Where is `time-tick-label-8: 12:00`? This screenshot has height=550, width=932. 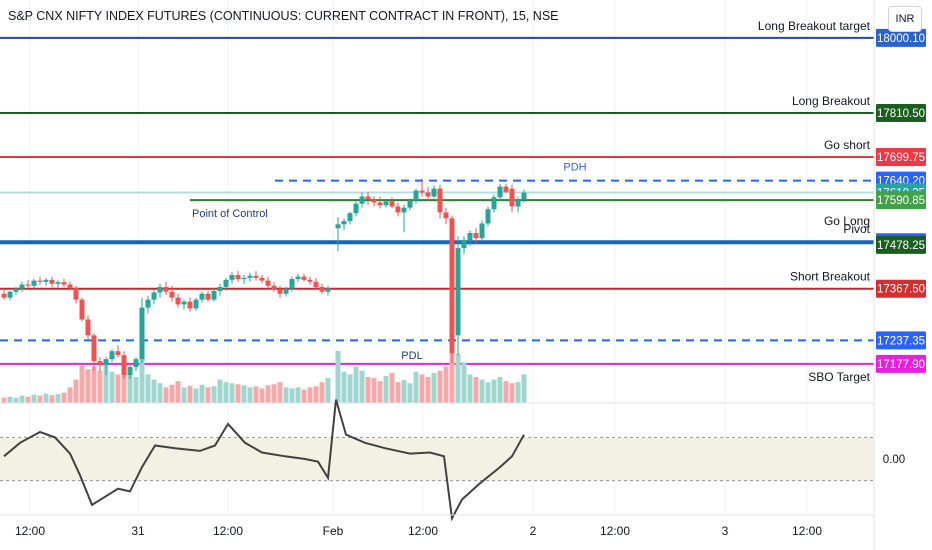
time-tick-label-8: 12:00 is located at coordinates (807, 531).